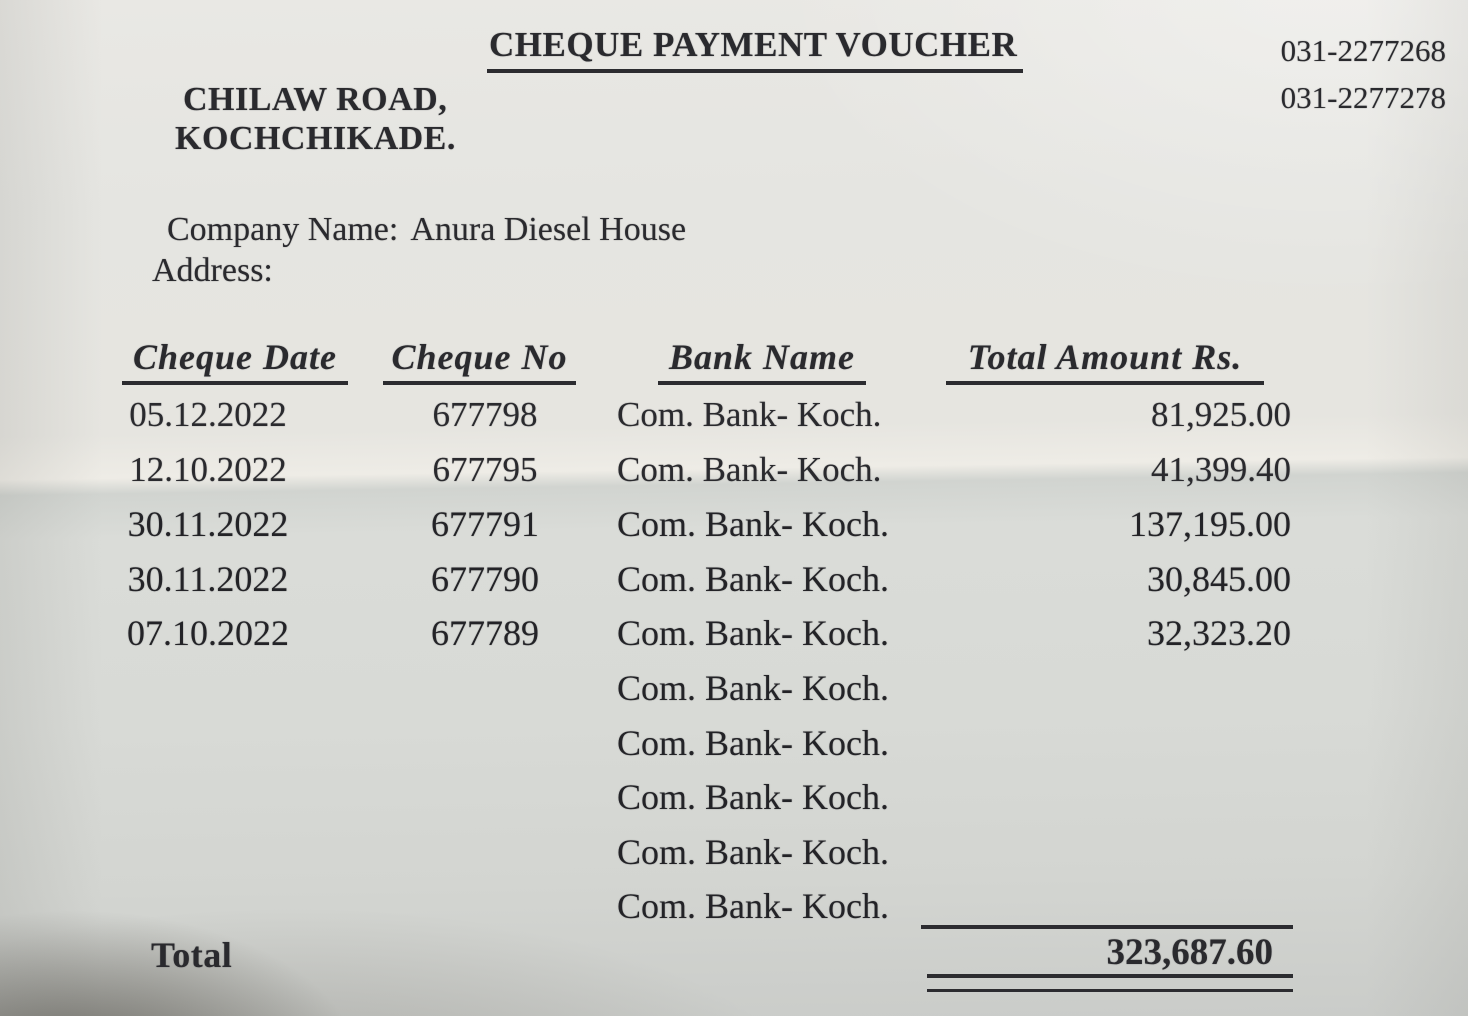  I want to click on address-line: KOCHCHIKADE., so click(315, 138).